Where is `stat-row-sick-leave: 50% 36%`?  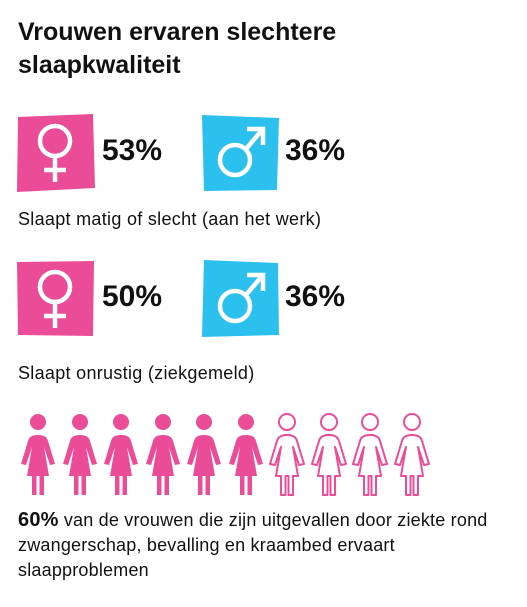 stat-row-sick-leave: 50% 36% is located at coordinates (265, 298).